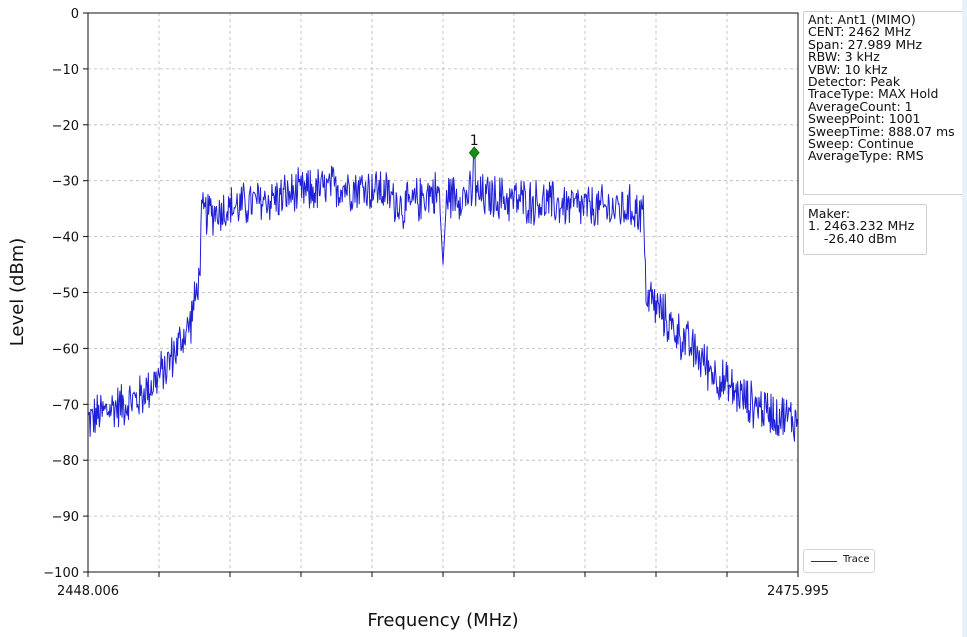 The height and width of the screenshot is (637, 967). I want to click on marker-layer: 1, so click(474, 146).